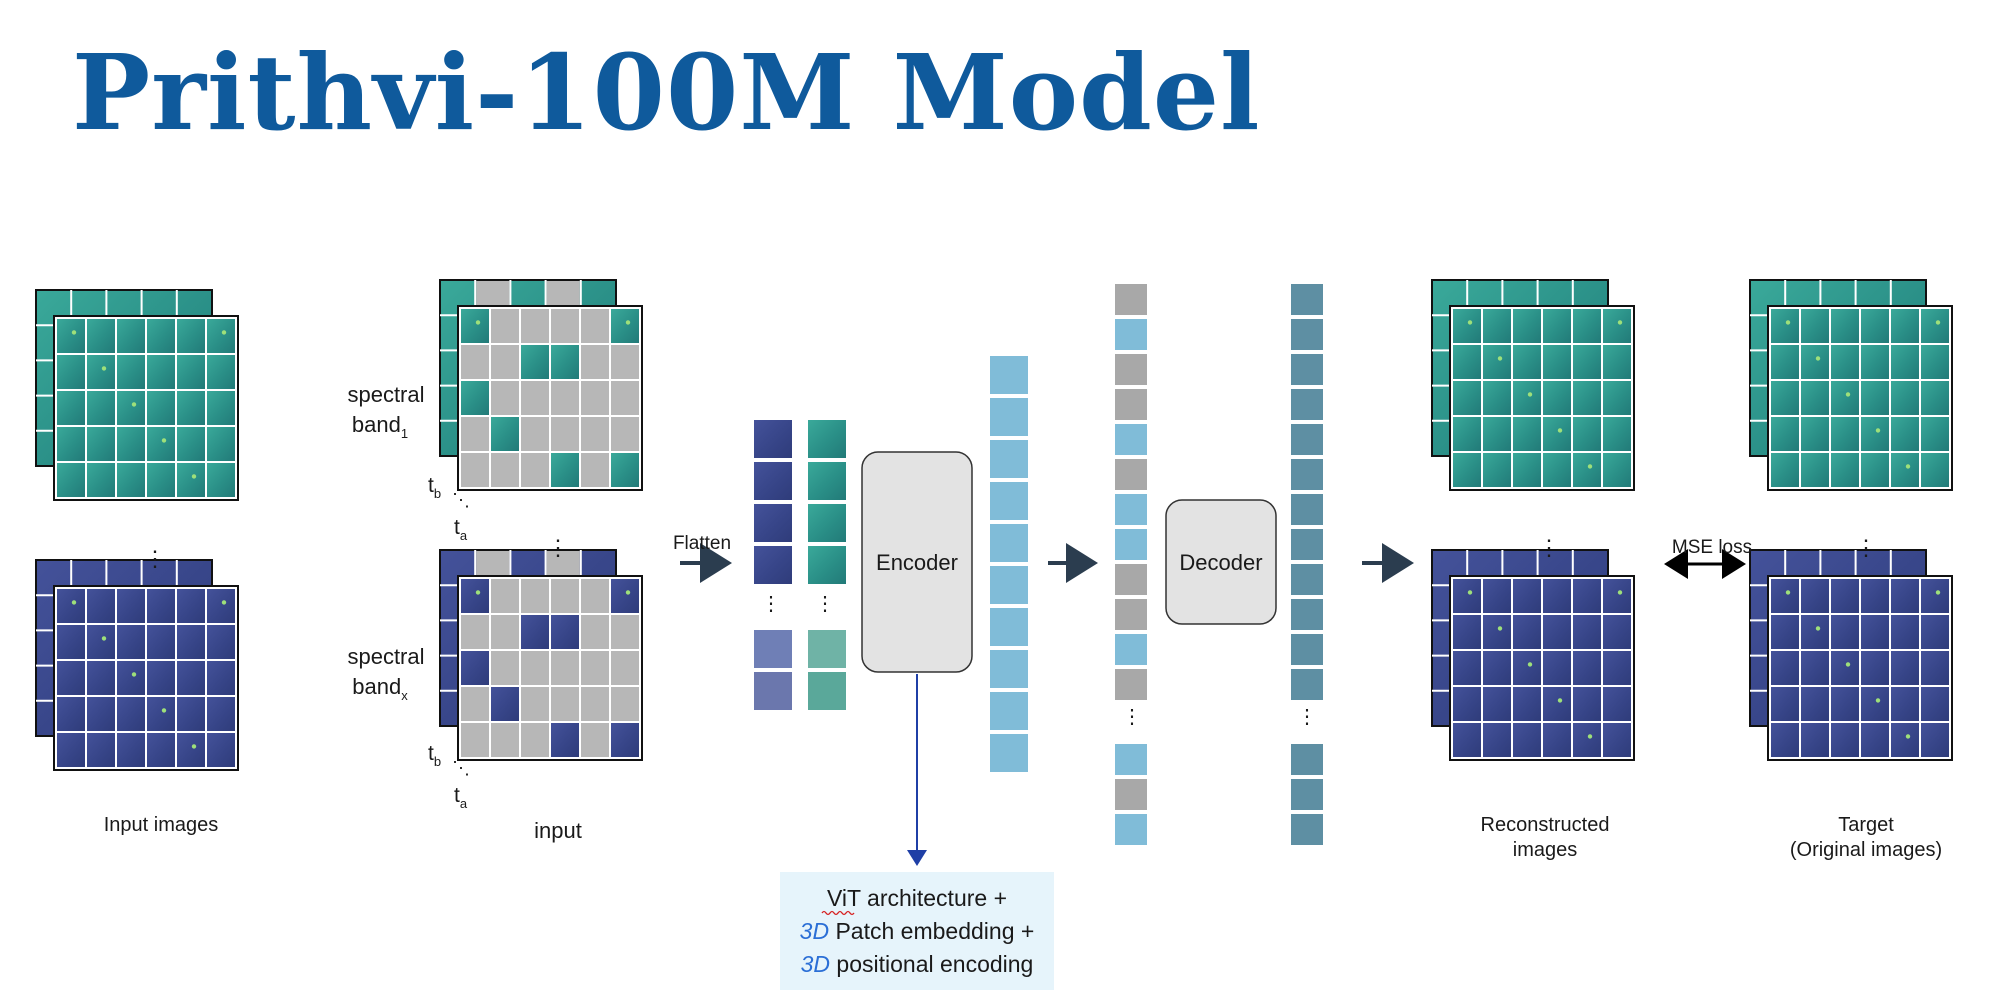 This screenshot has width=2006, height=1004. What do you see at coordinates (161, 825) in the screenshot?
I see `input-images-label: Input images` at bounding box center [161, 825].